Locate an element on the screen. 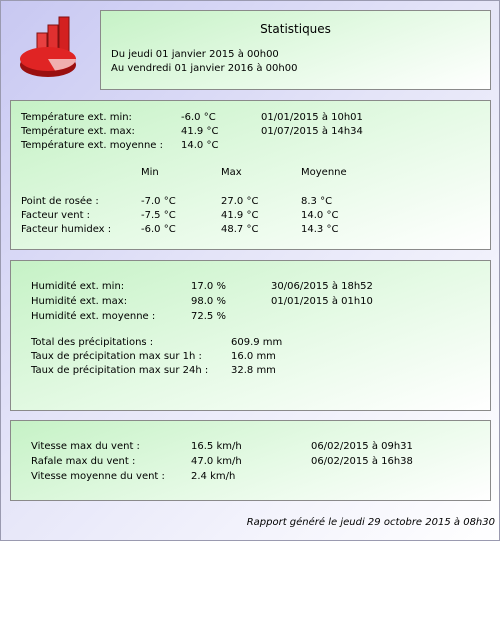  period: Au vendredi 01 janvier 2016 à 00h00 is located at coordinates (204, 68).